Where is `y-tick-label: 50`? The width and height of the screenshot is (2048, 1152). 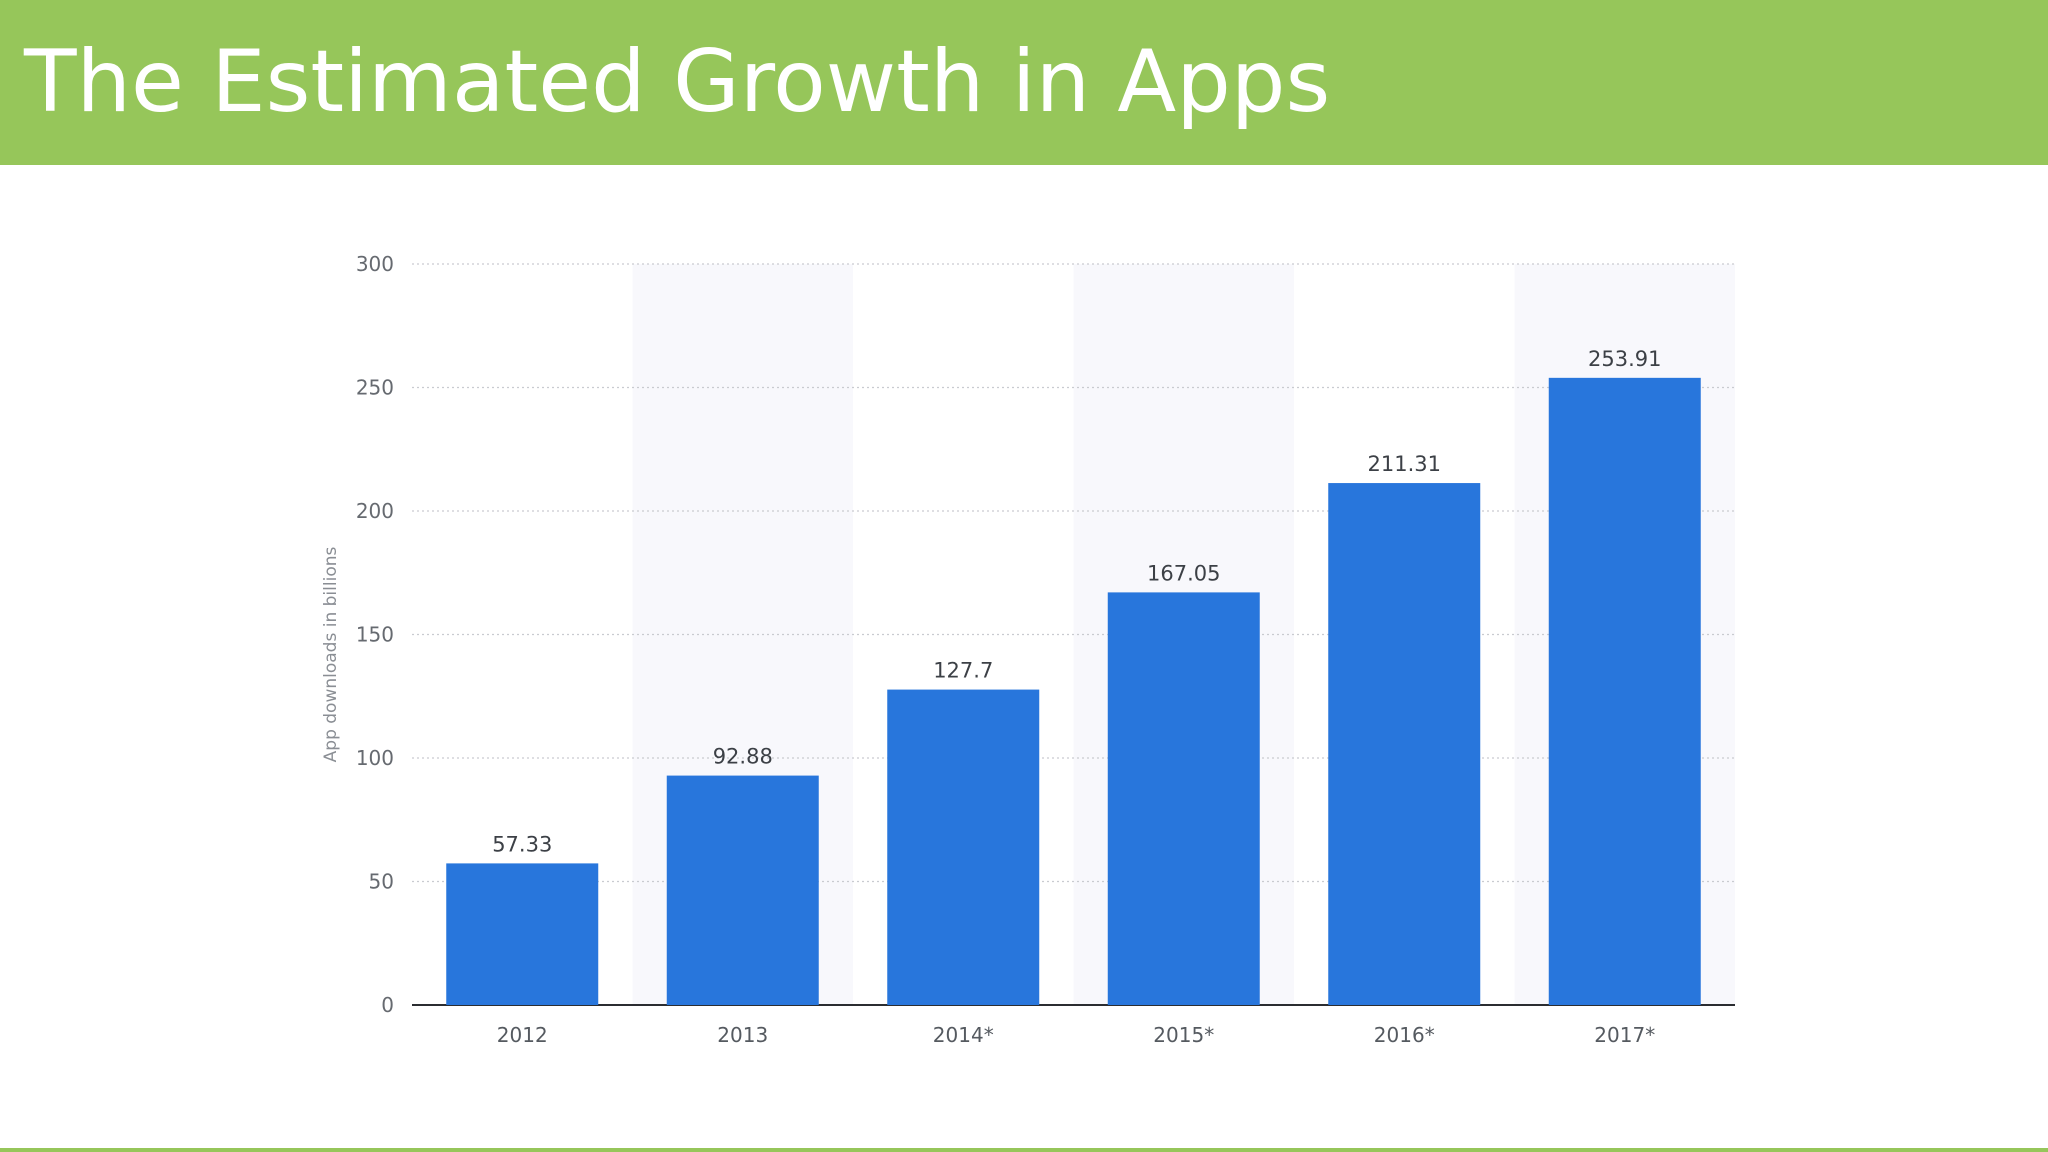 y-tick-label: 50 is located at coordinates (381, 882).